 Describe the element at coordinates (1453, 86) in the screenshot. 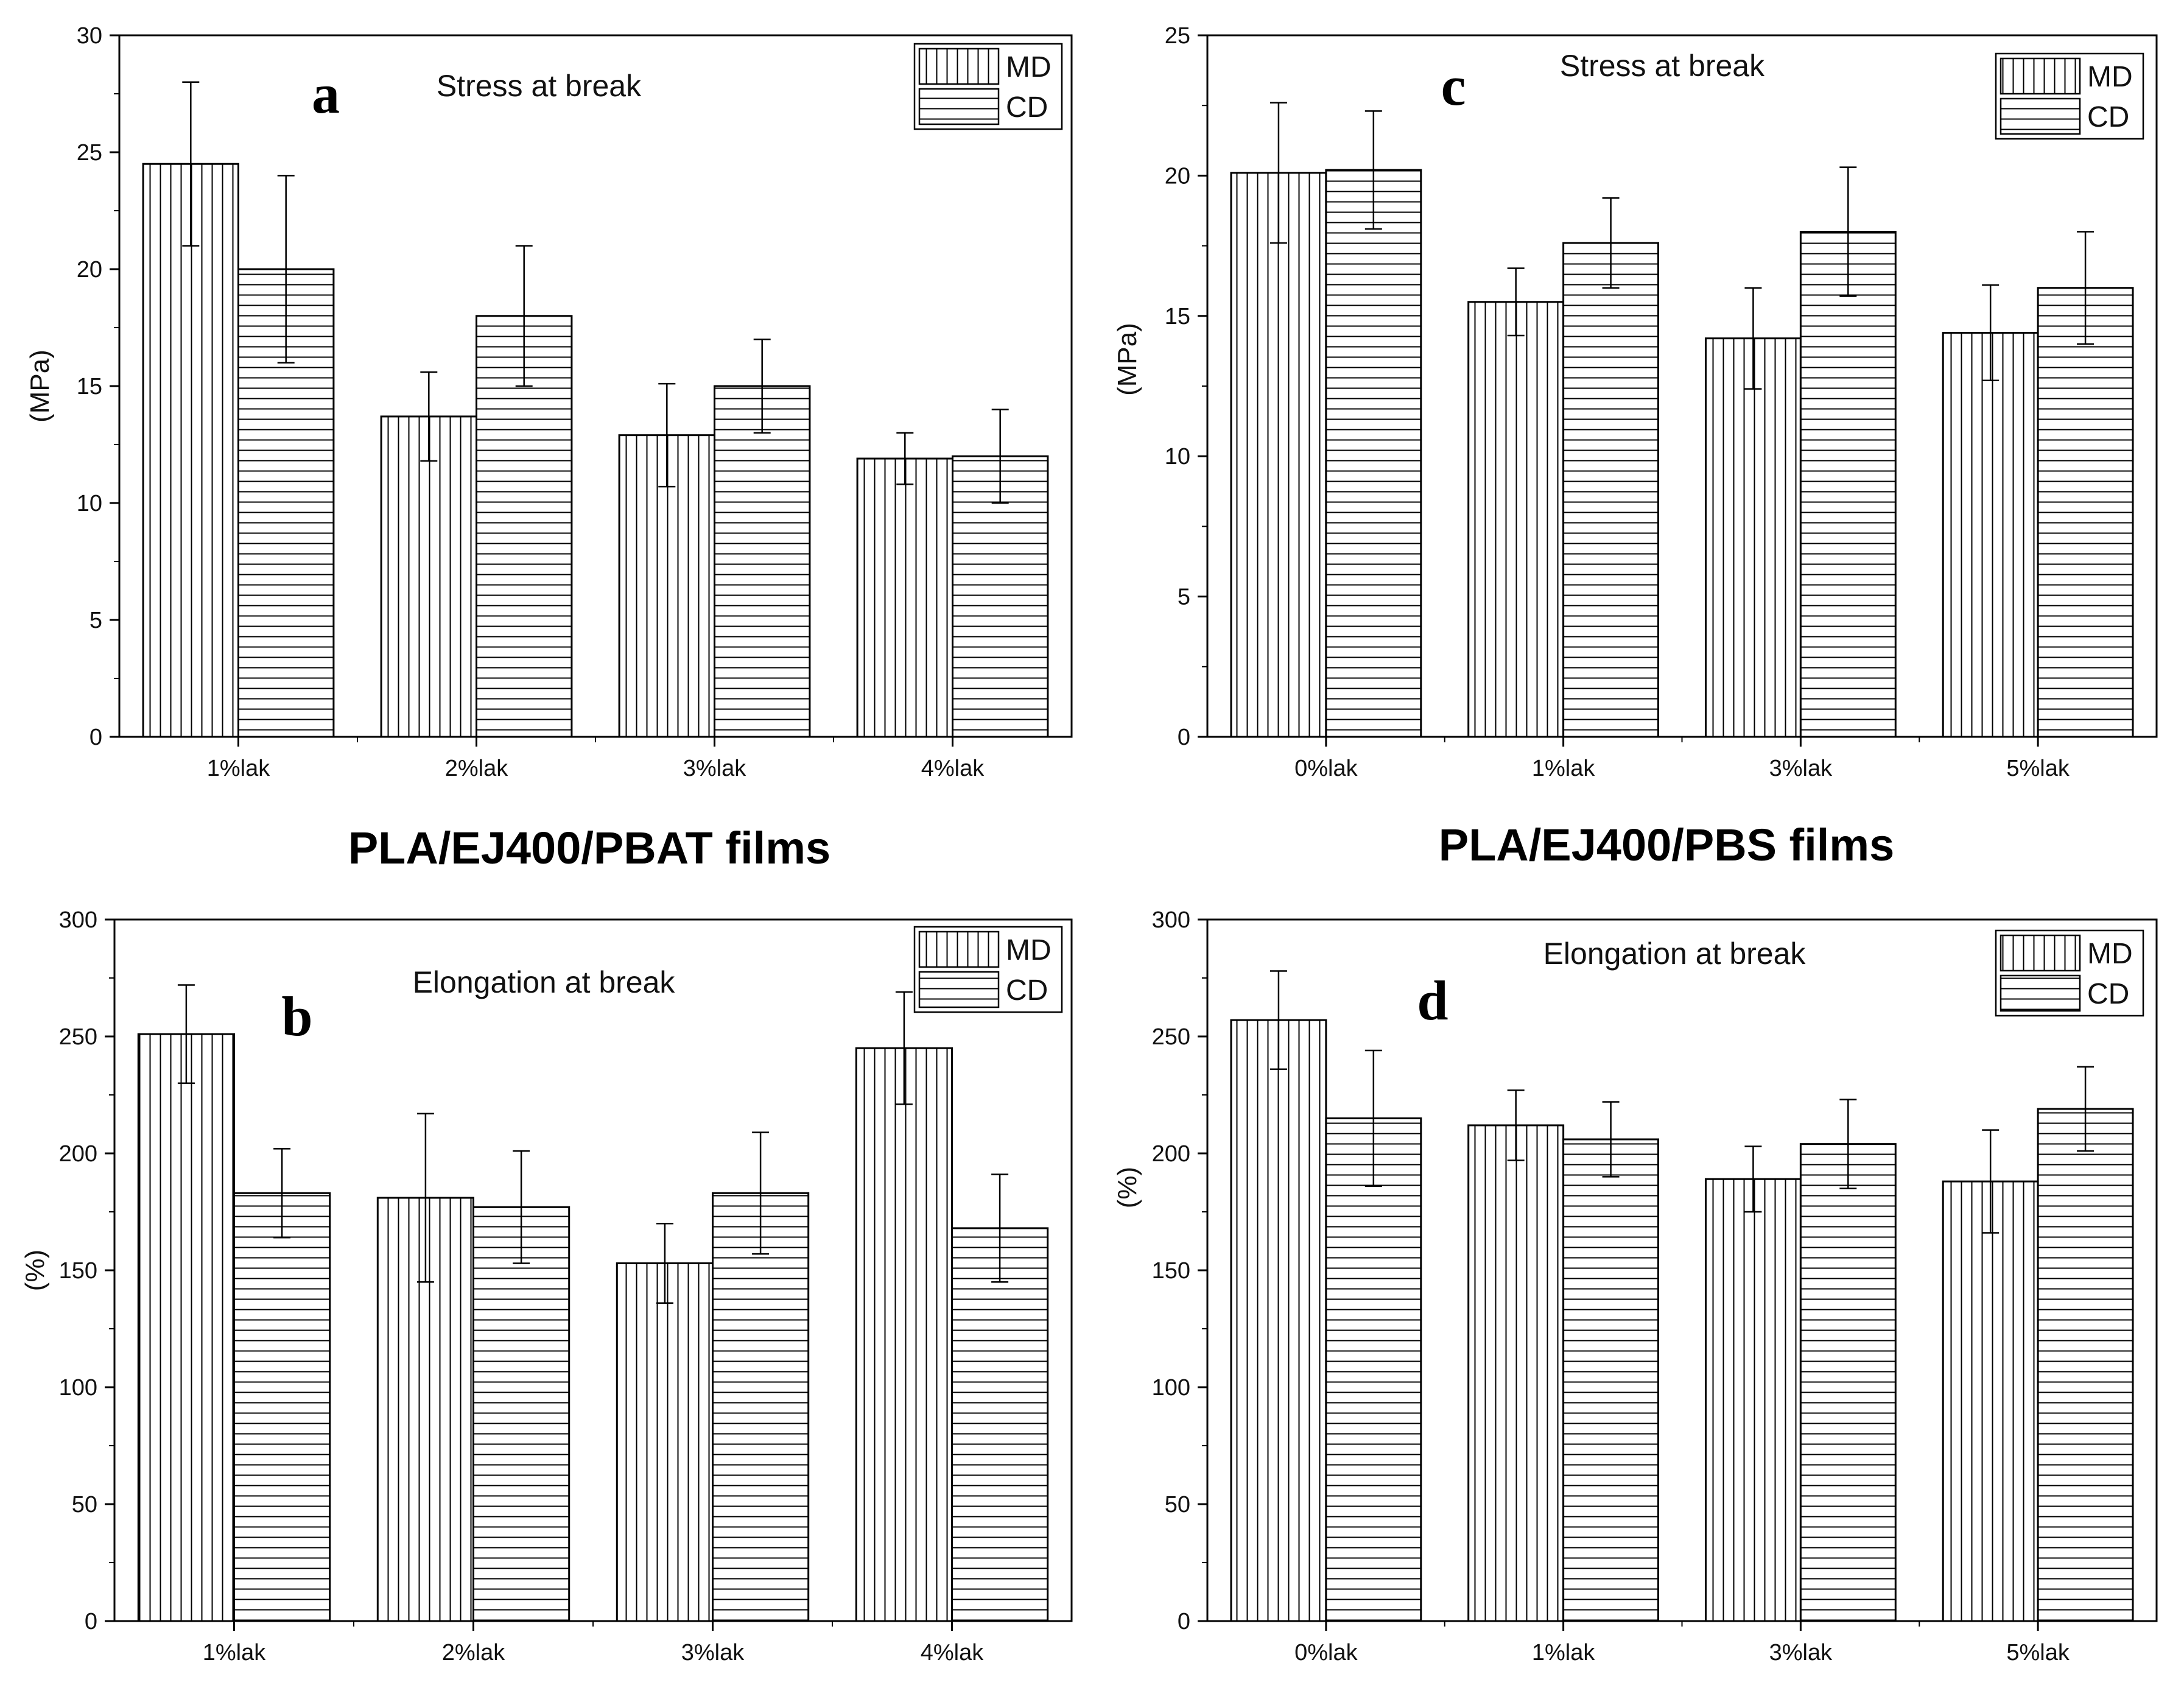

I see `panel-letter: c` at that location.